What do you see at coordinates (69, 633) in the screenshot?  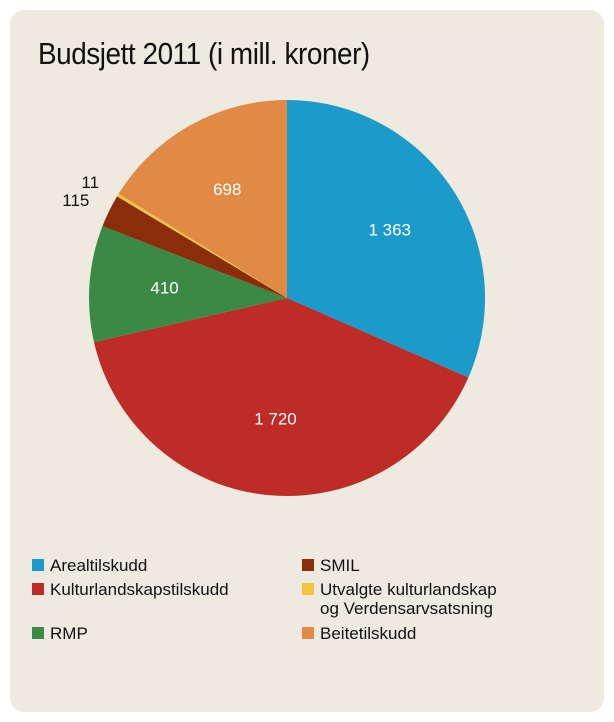 I see `legend-label: RMP` at bounding box center [69, 633].